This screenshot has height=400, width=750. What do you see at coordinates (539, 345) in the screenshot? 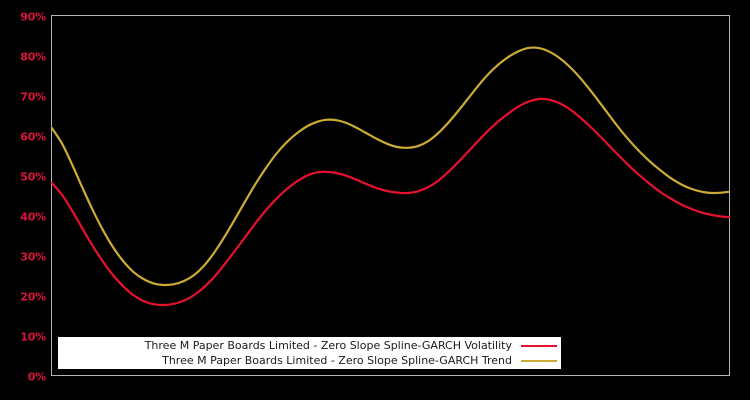
I see `legend-swatch-volatility` at bounding box center [539, 345].